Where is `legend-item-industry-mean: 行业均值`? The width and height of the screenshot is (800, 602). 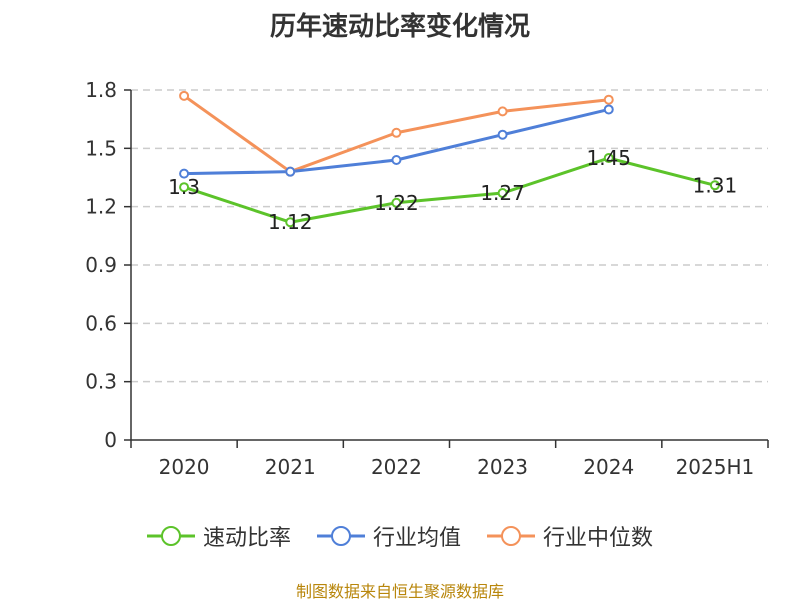 legend-item-industry-mean: 行业均值 is located at coordinates (388, 536).